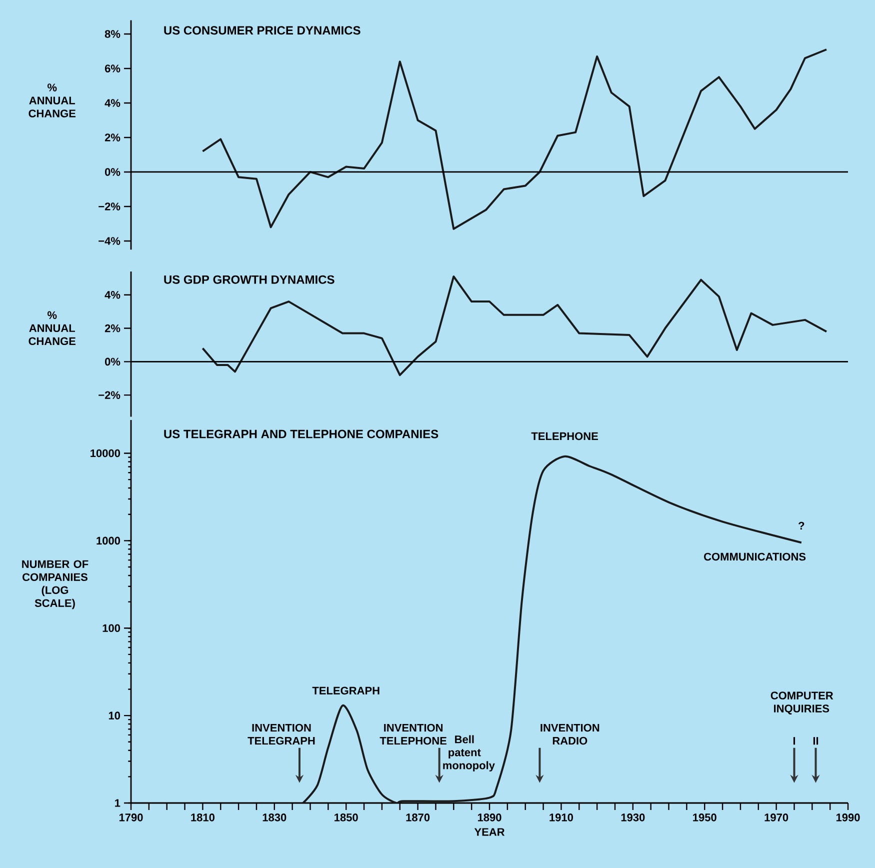 The image size is (875, 868). I want to click on annotation: COMMUNICATIONS, so click(755, 556).